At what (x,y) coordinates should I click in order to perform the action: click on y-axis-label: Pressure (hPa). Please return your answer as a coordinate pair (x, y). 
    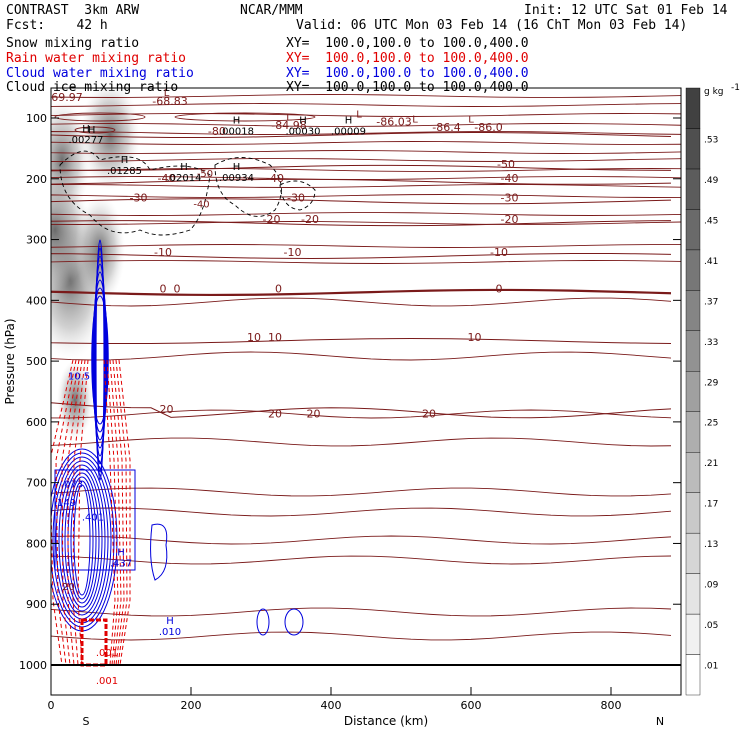
    Looking at the image, I should click on (10, 361).